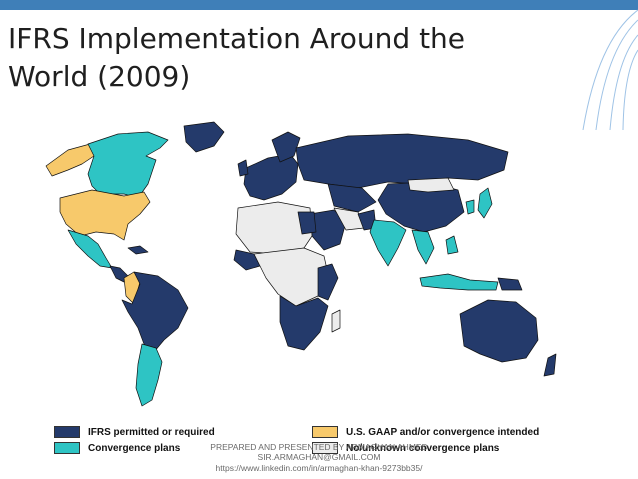 Image resolution: width=638 pixels, height=479 pixels. I want to click on region-central-asia, so click(352, 198).